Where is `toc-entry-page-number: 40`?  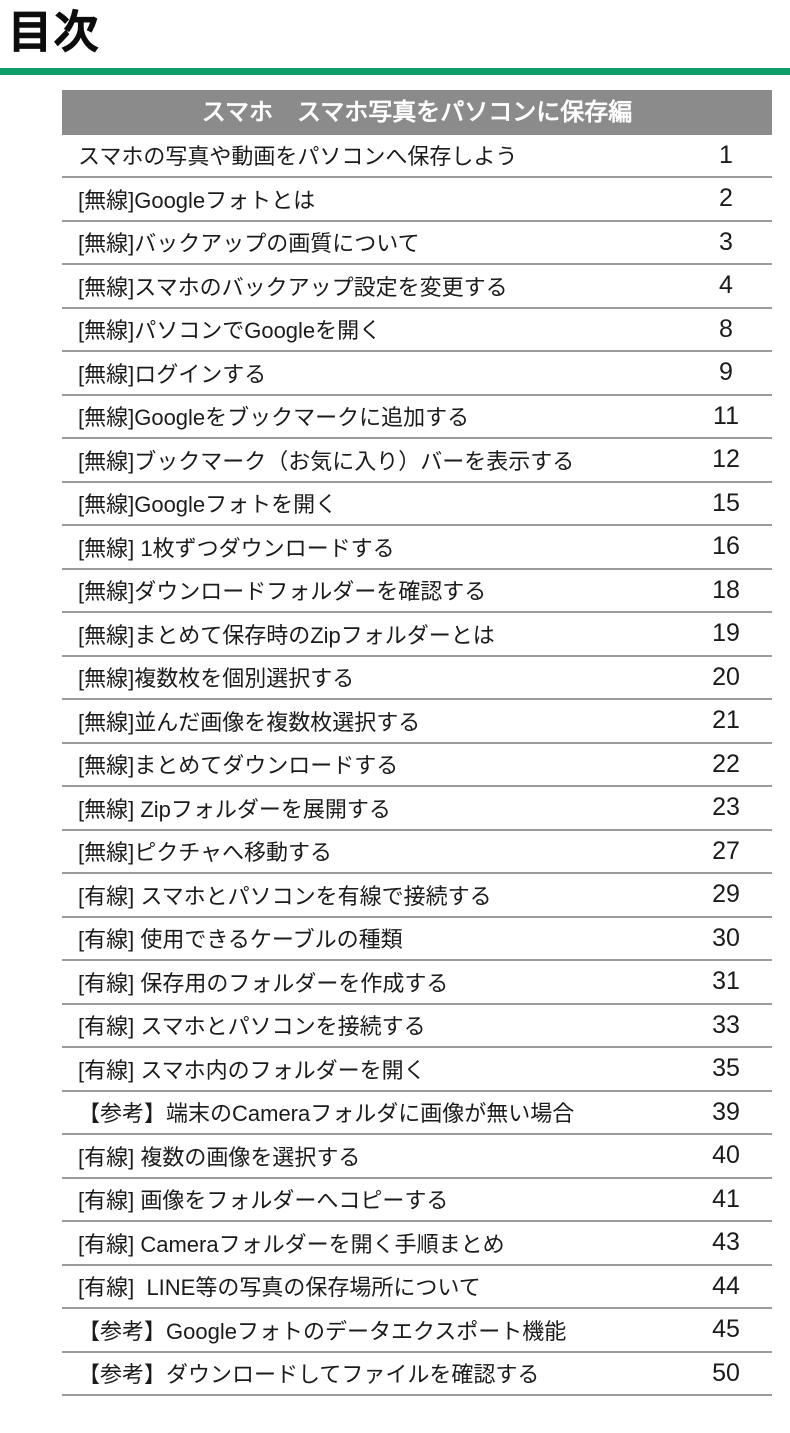
toc-entry-page-number: 40 is located at coordinates (726, 1155).